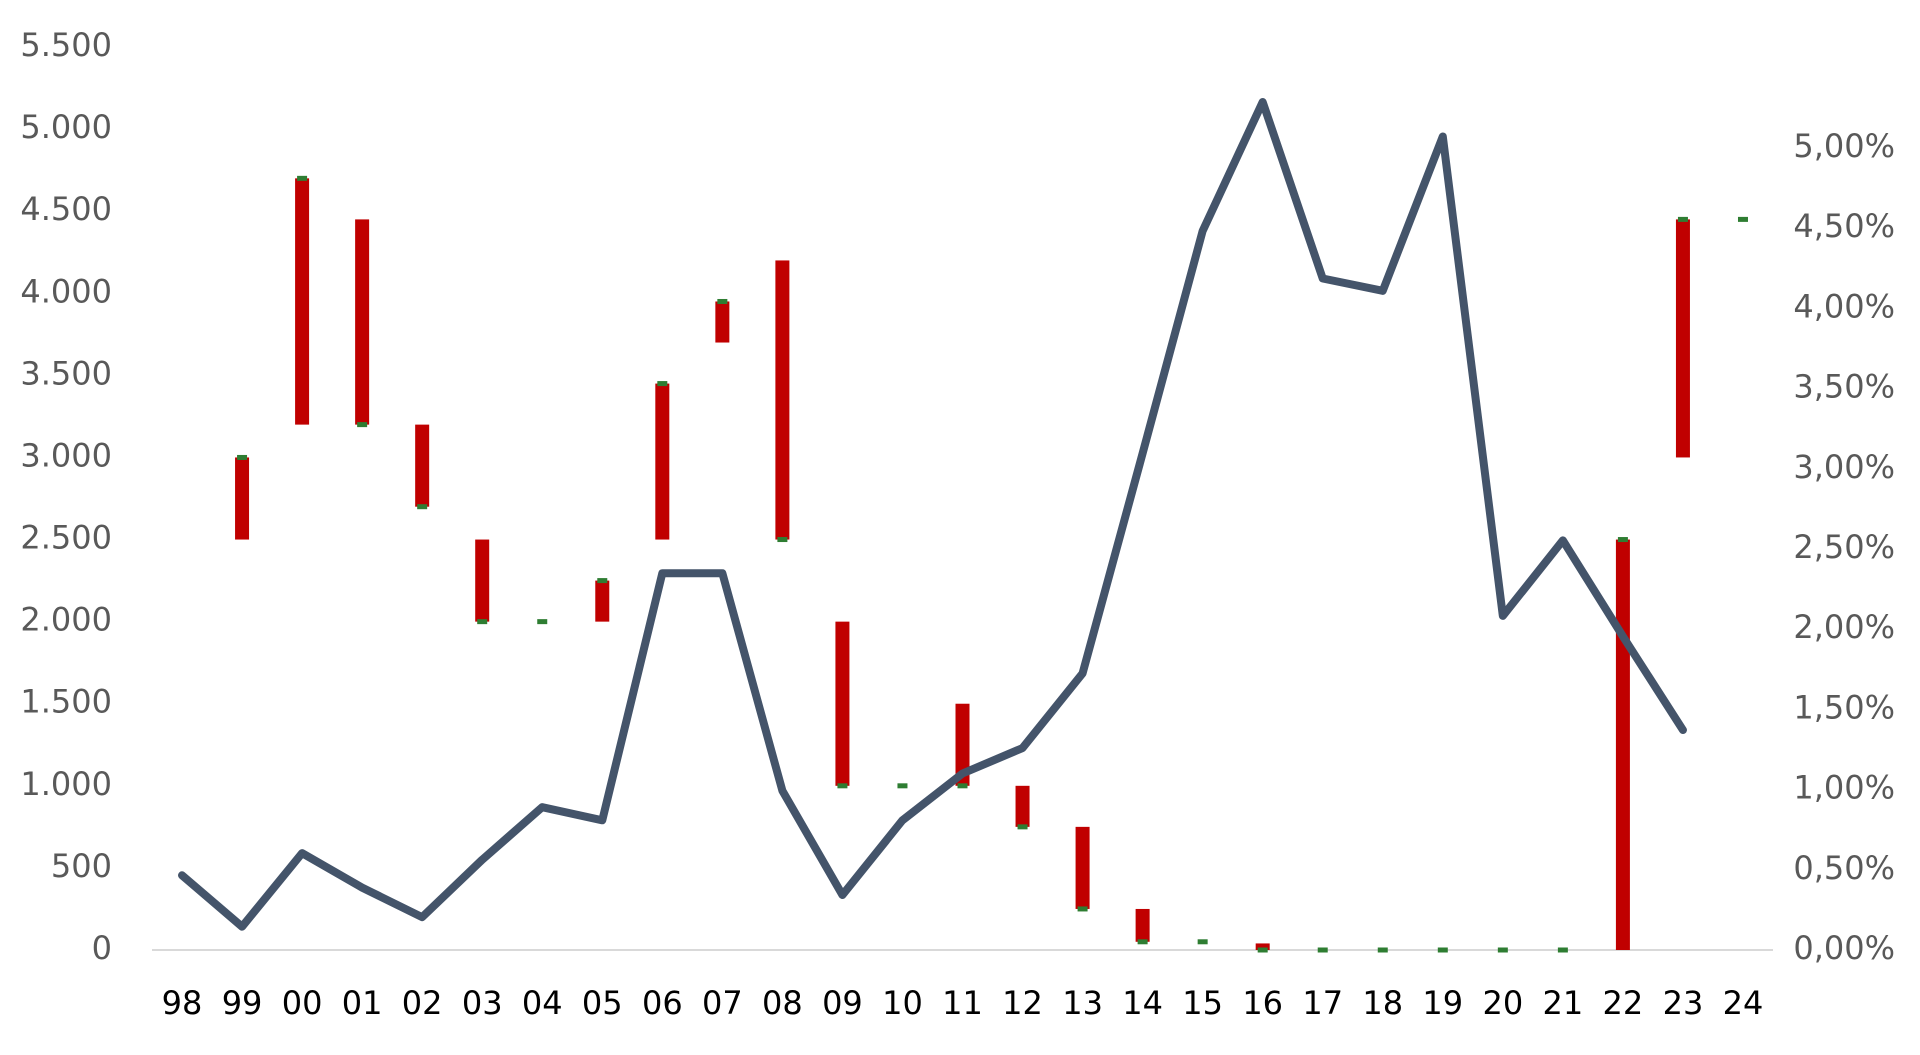 This screenshot has height=1055, width=1920. What do you see at coordinates (1082, 1003) in the screenshot?
I see `x-tick-label: 13` at bounding box center [1082, 1003].